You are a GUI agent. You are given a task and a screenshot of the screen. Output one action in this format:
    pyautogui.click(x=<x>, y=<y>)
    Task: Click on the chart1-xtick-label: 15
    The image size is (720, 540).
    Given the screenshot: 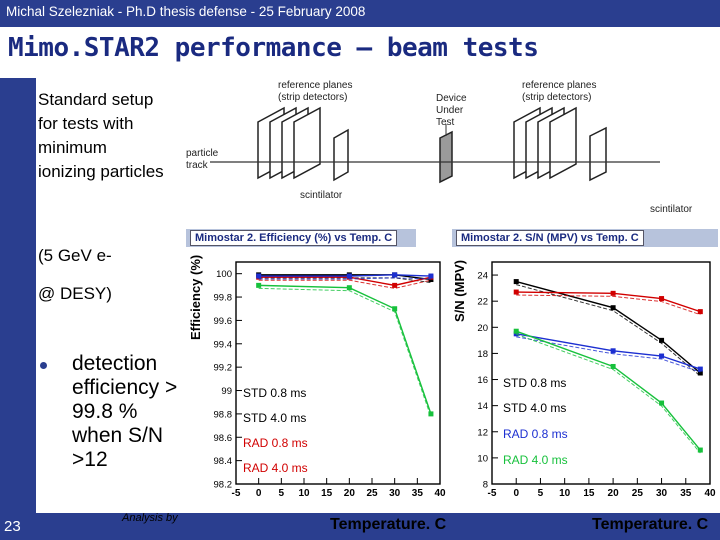 What is the action you would take?
    pyautogui.click(x=327, y=493)
    